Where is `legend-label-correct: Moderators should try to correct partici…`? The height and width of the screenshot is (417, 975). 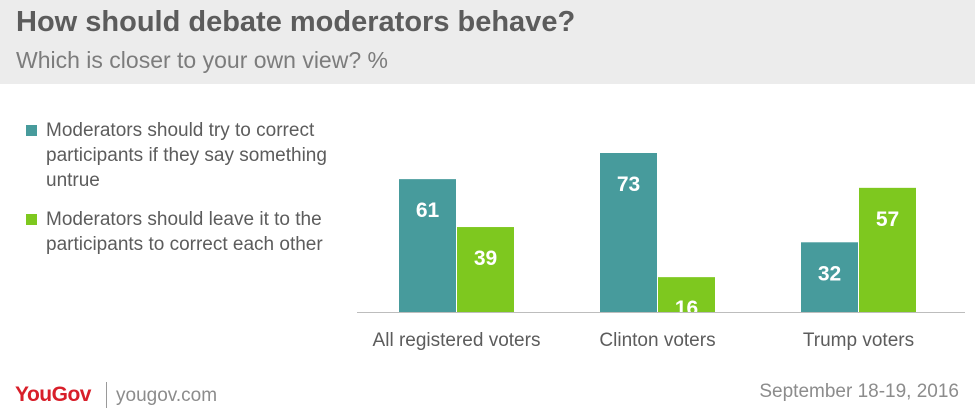 legend-label-correct: Moderators should try to correct partici… is located at coordinates (186, 155).